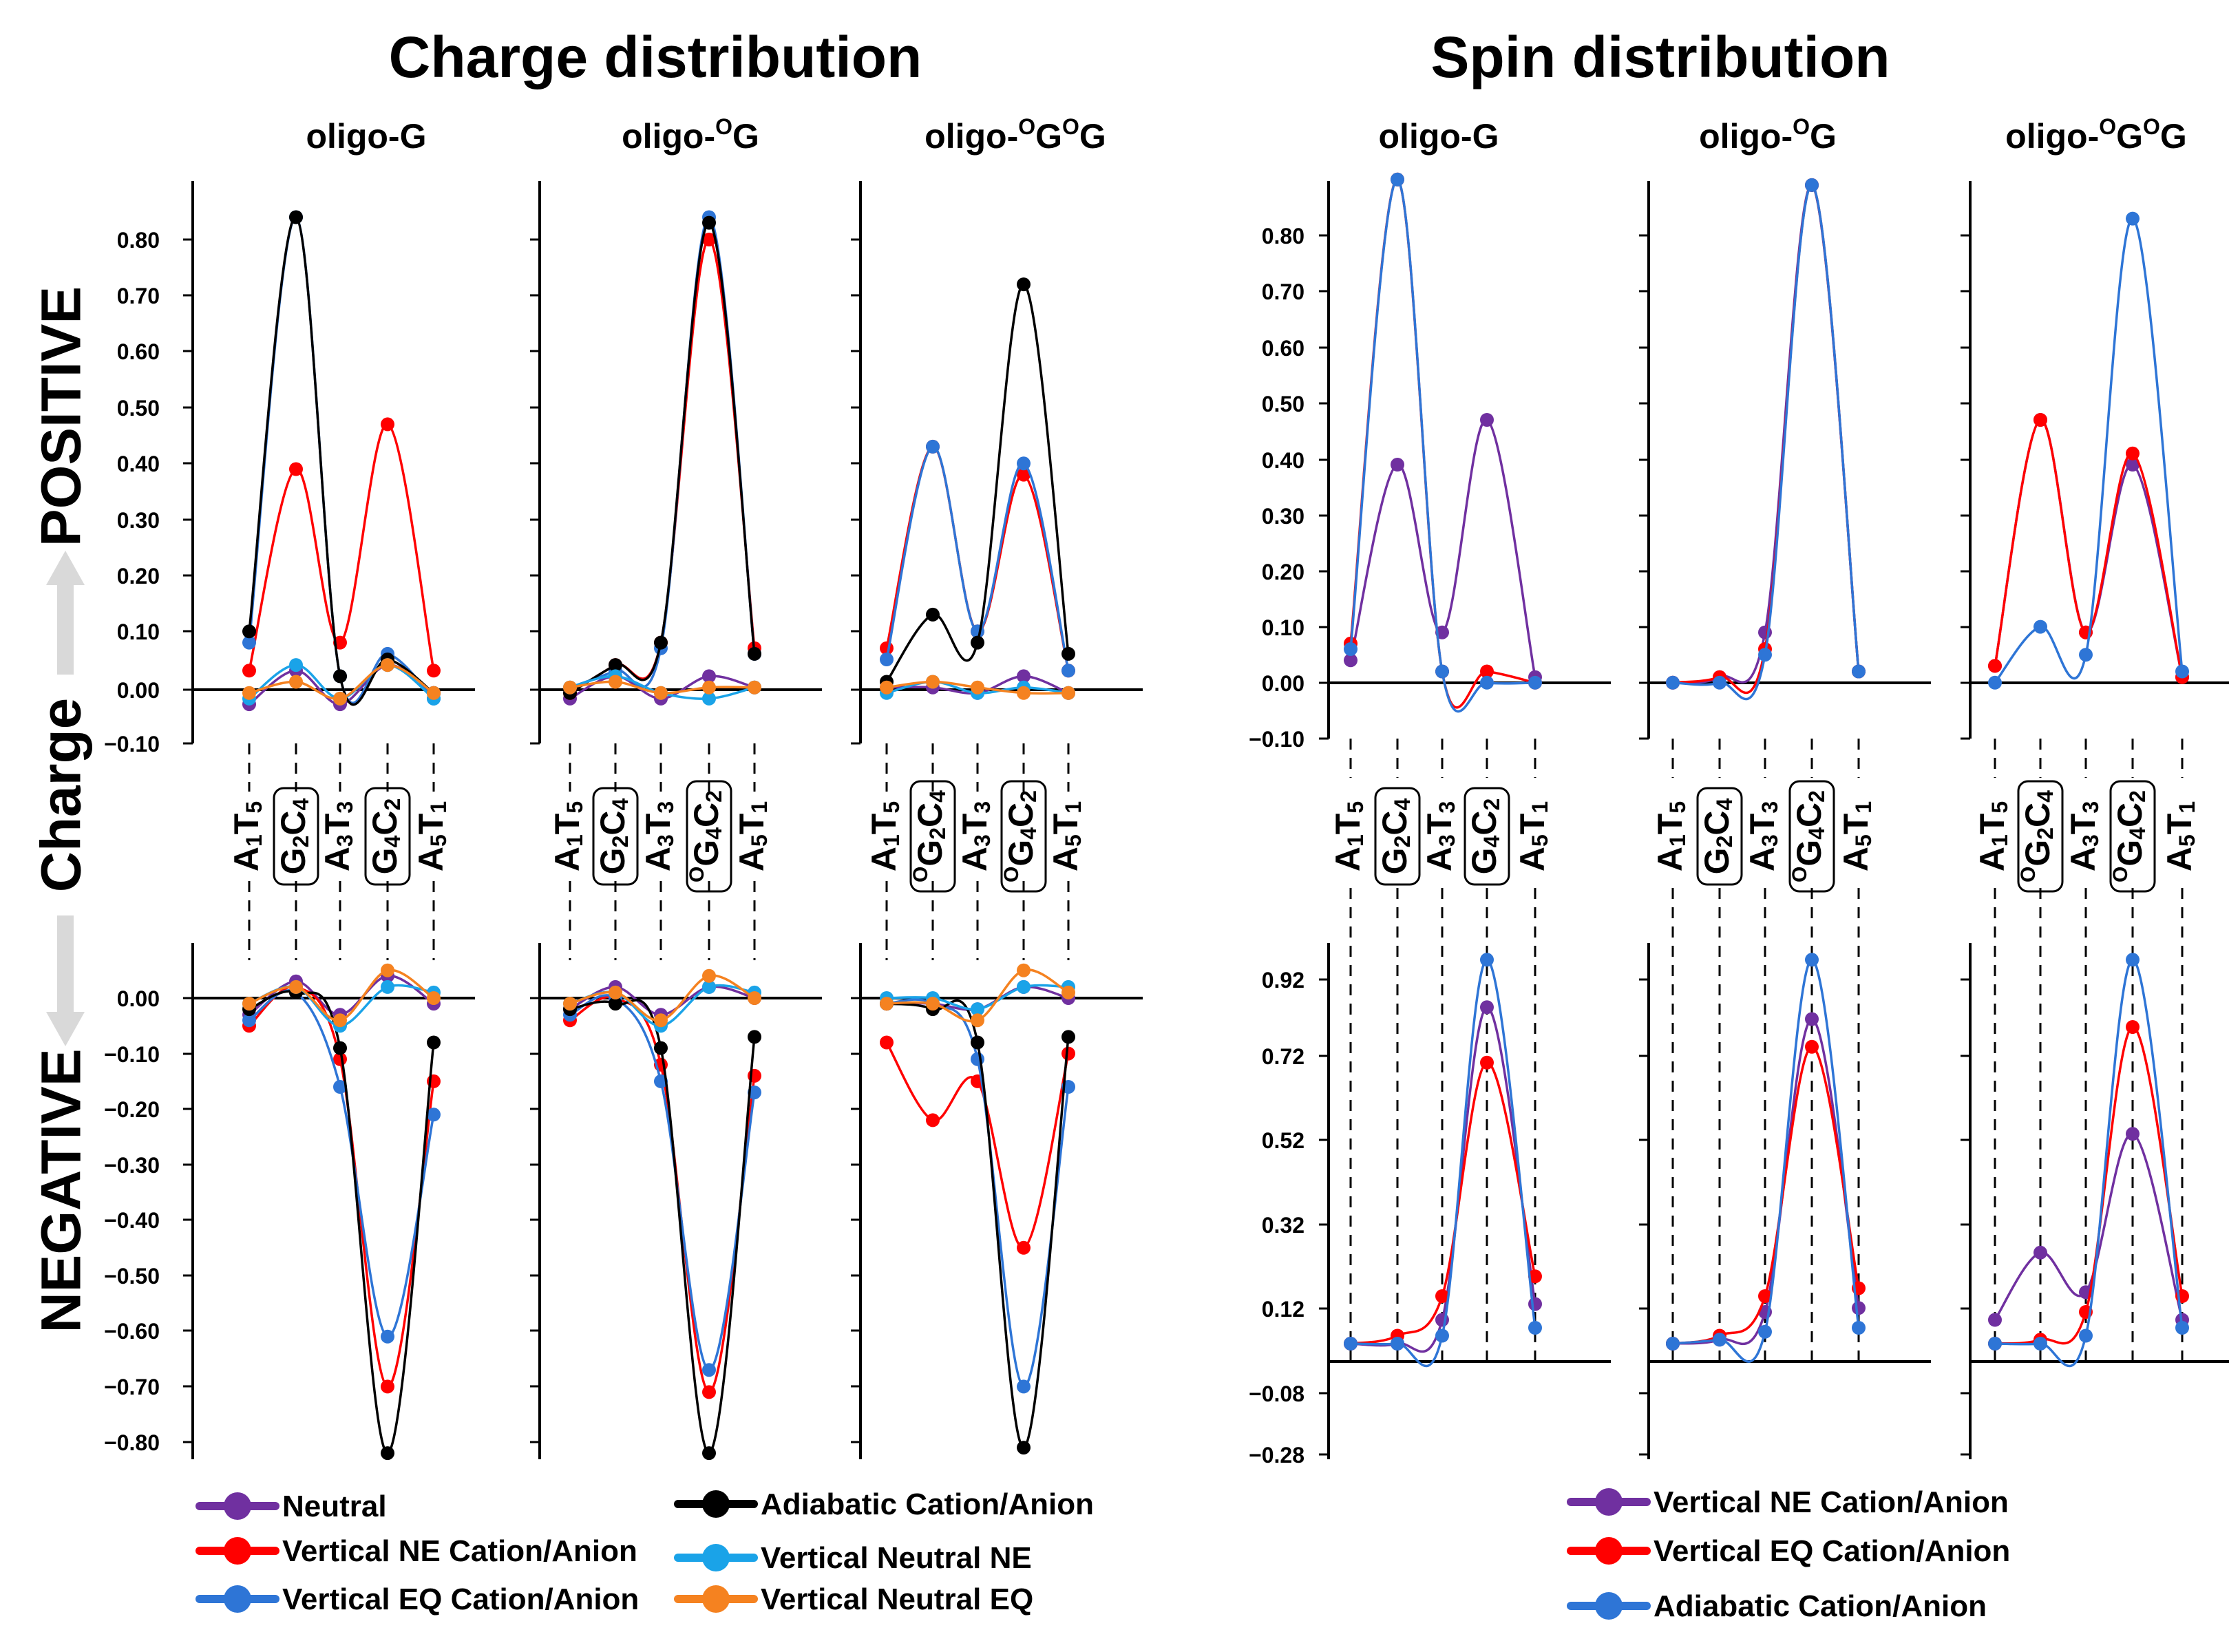 The image size is (2229, 1652). Describe the element at coordinates (1719, 837) in the screenshot. I see `base-pair-label: G2C4` at that location.